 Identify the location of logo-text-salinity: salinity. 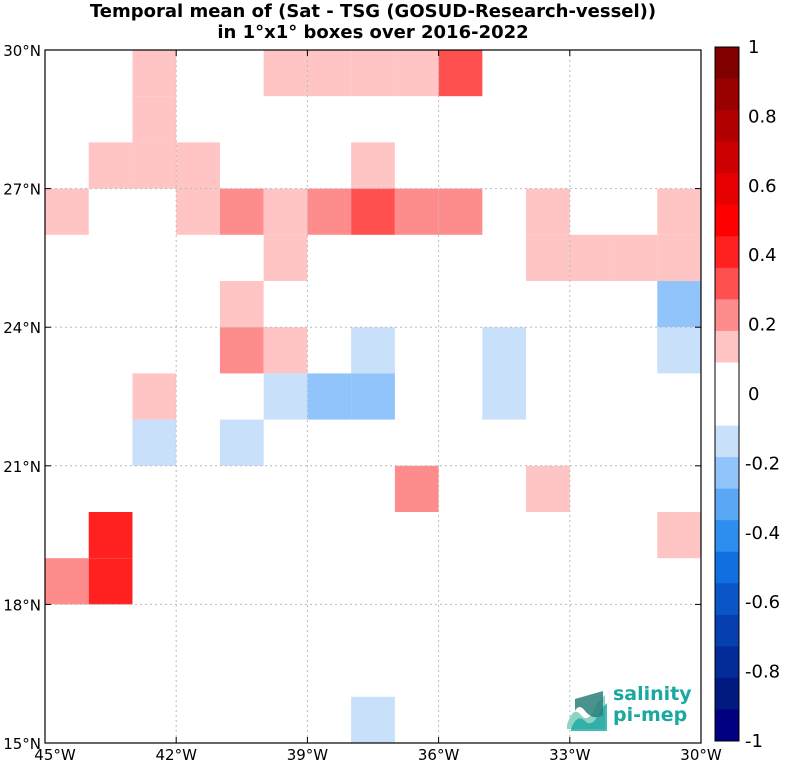
(652, 694).